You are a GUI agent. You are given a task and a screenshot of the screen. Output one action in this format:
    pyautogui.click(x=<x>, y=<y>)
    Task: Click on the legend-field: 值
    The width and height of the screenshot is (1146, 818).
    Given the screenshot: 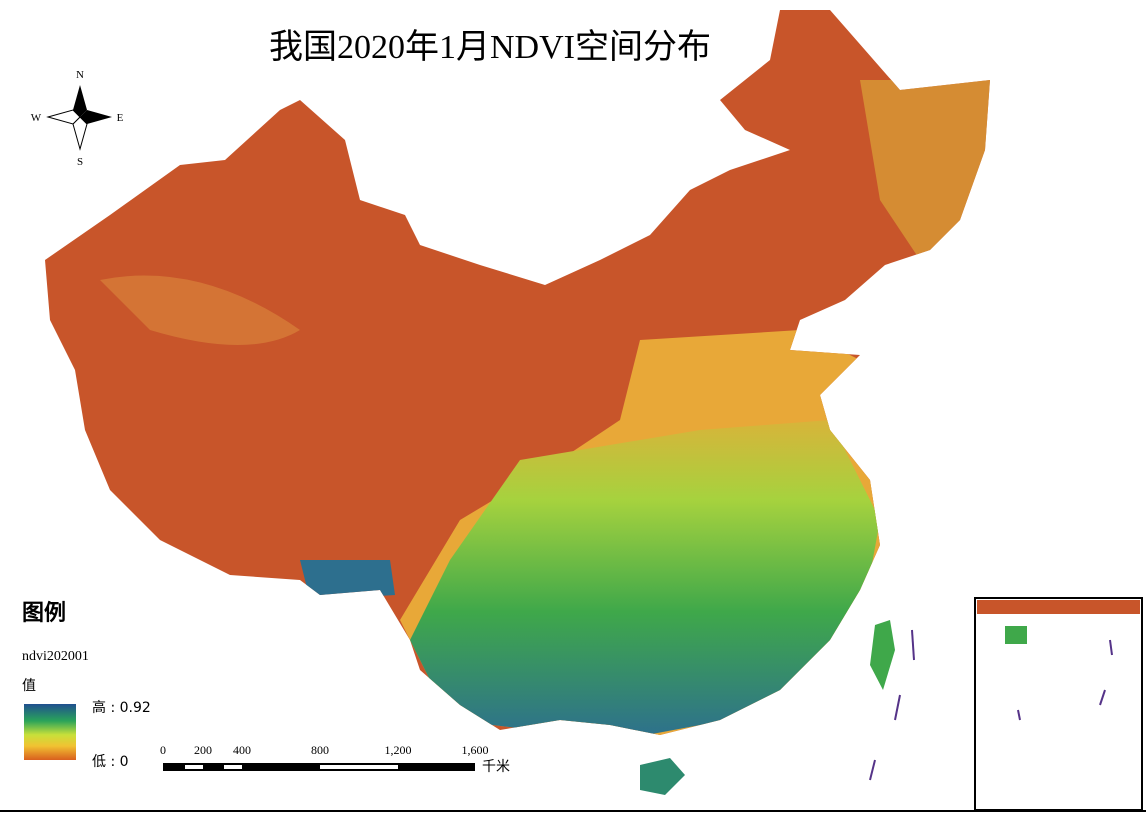 What is the action you would take?
    pyautogui.click(x=29, y=686)
    